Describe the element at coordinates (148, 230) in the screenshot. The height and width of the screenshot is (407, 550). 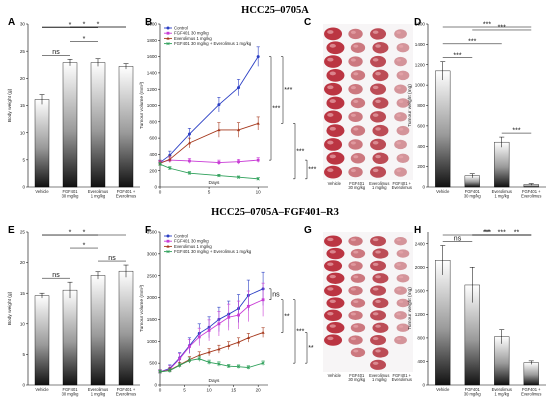
I see `panel-letter-F: F` at that location.